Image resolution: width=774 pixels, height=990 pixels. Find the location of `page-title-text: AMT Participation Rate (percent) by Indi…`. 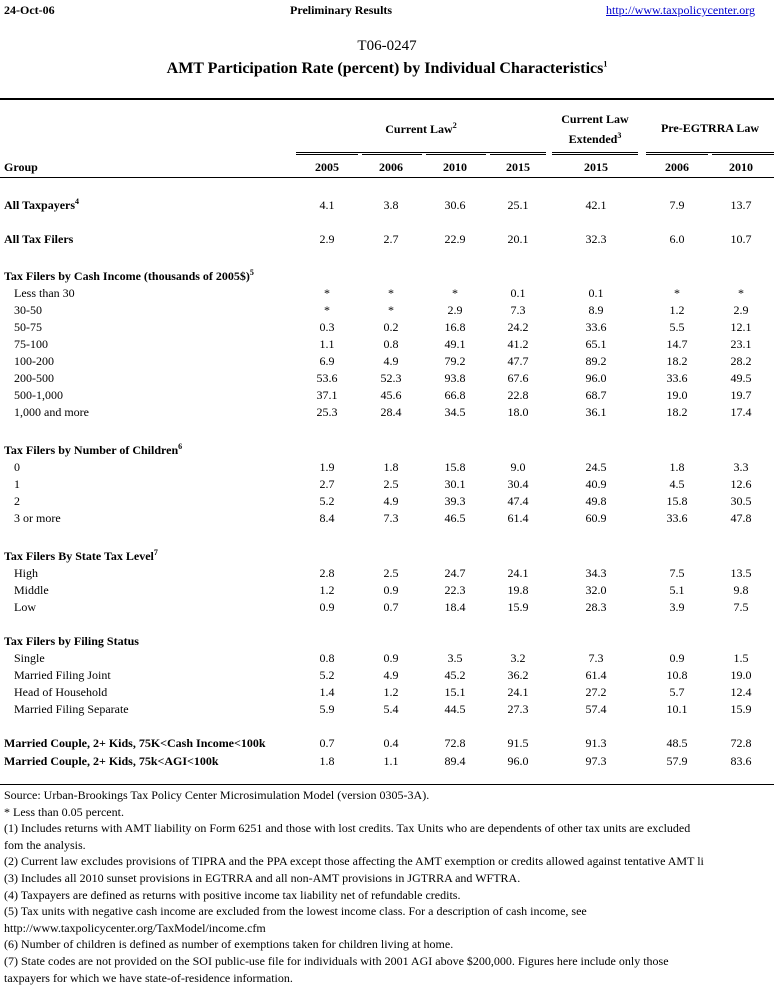

page-title-text: AMT Participation Rate (percent) by Indi… is located at coordinates (385, 68).